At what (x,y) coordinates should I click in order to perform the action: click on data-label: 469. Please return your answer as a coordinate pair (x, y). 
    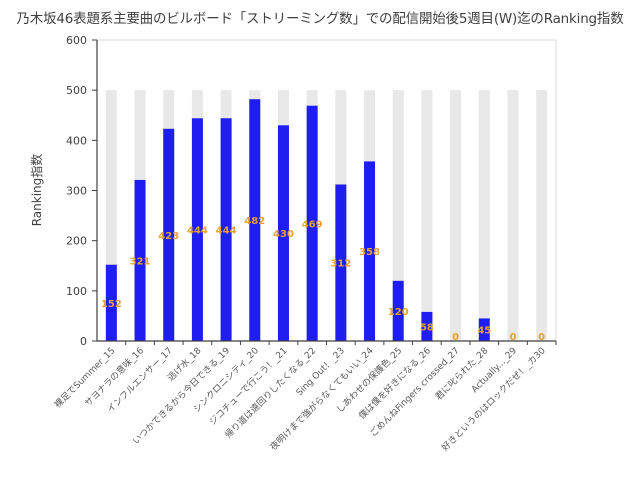
    Looking at the image, I should click on (312, 224).